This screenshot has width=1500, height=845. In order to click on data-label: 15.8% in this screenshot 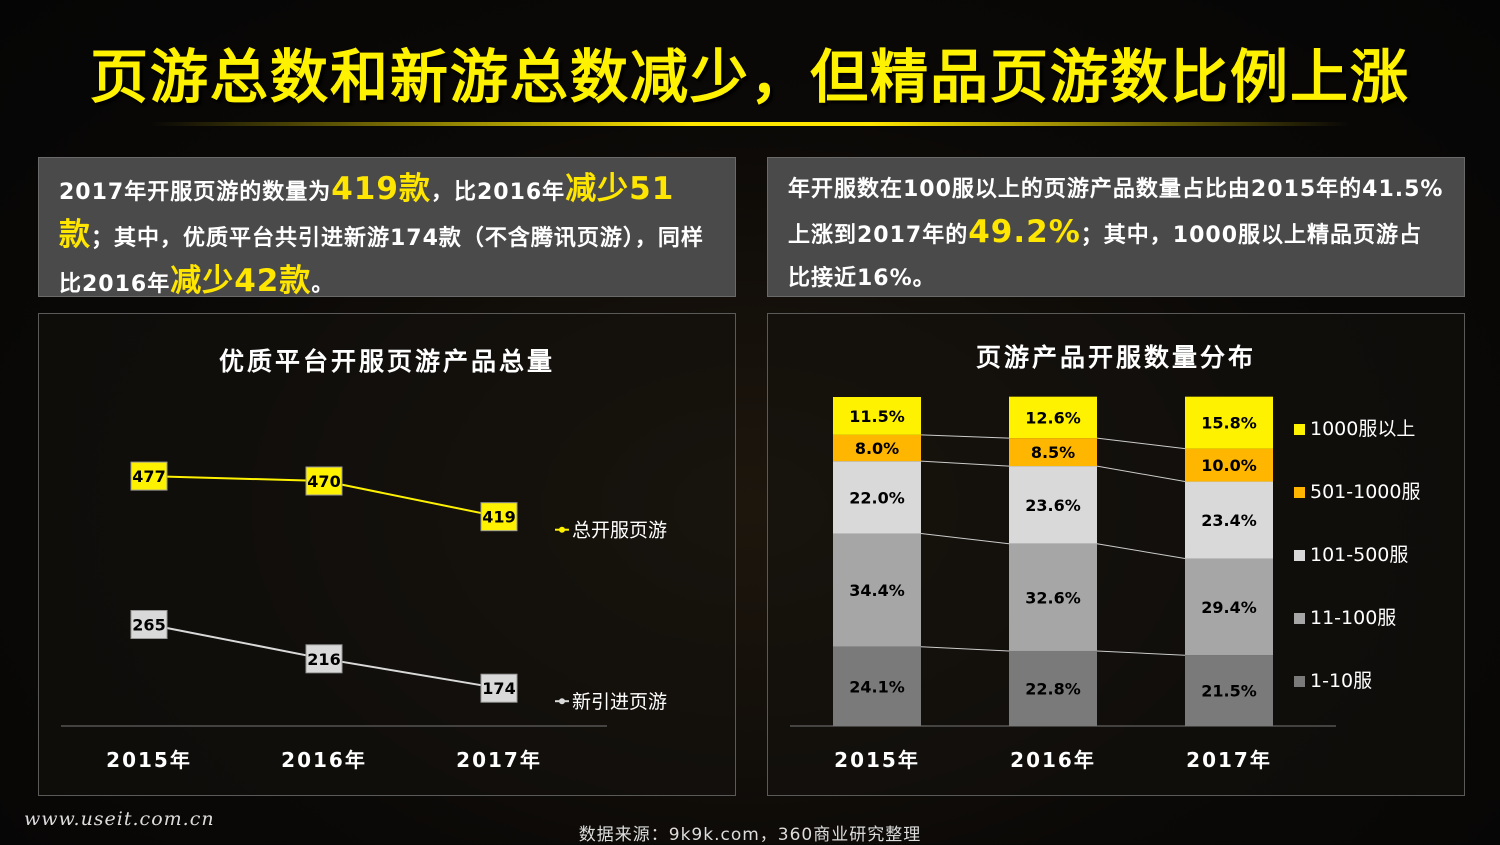, I will do `click(1229, 423)`.